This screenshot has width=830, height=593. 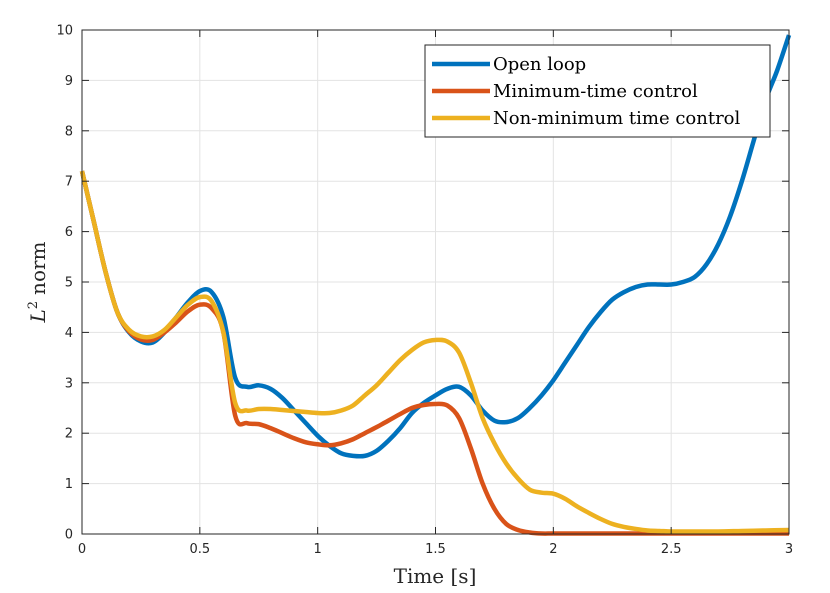 What do you see at coordinates (435, 549) in the screenshot?
I see `x-tick-label: 1.5` at bounding box center [435, 549].